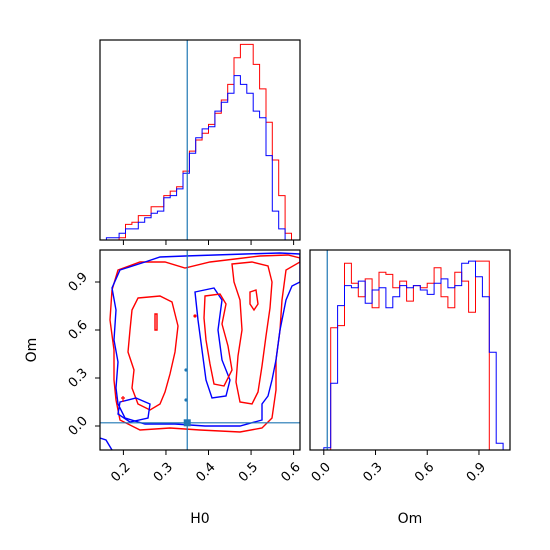 Image resolution: width=550 pixels, height=550 pixels. I want to click on h0-histogram-panel, so click(200, 142).